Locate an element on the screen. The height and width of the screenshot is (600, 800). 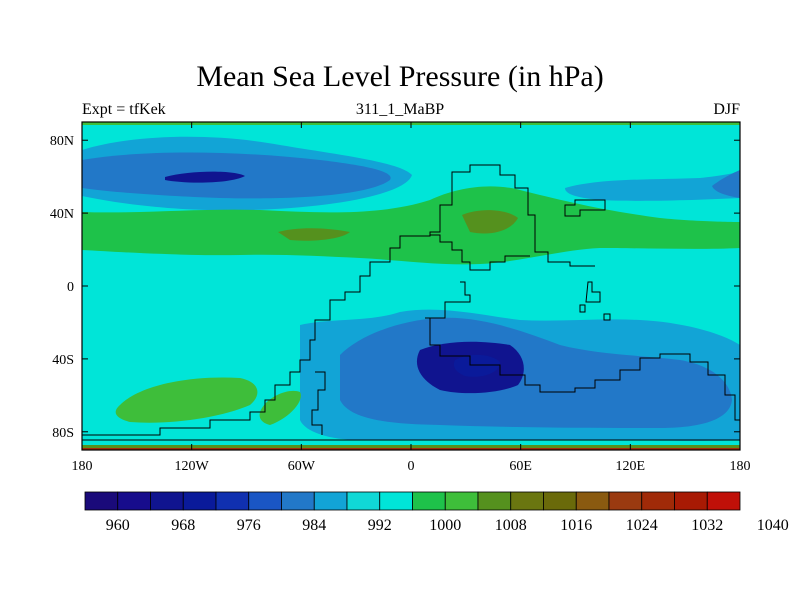
colorbar-label: 968 is located at coordinates (183, 525).